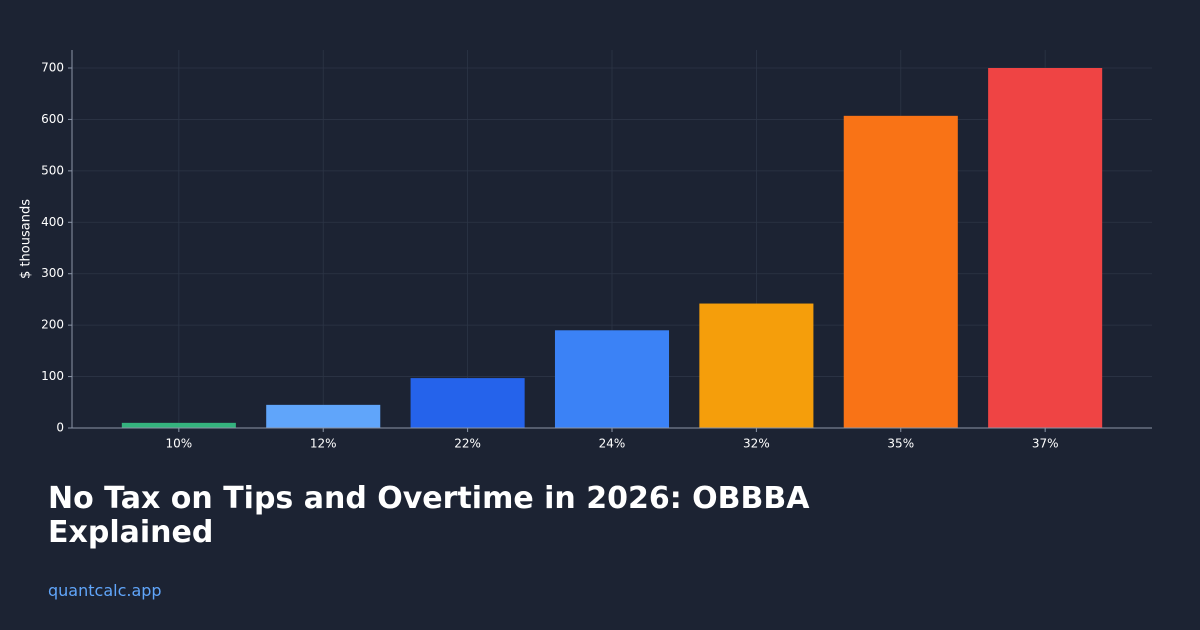 This screenshot has height=630, width=1200. I want to click on x-tick-label: 10%, so click(179, 444).